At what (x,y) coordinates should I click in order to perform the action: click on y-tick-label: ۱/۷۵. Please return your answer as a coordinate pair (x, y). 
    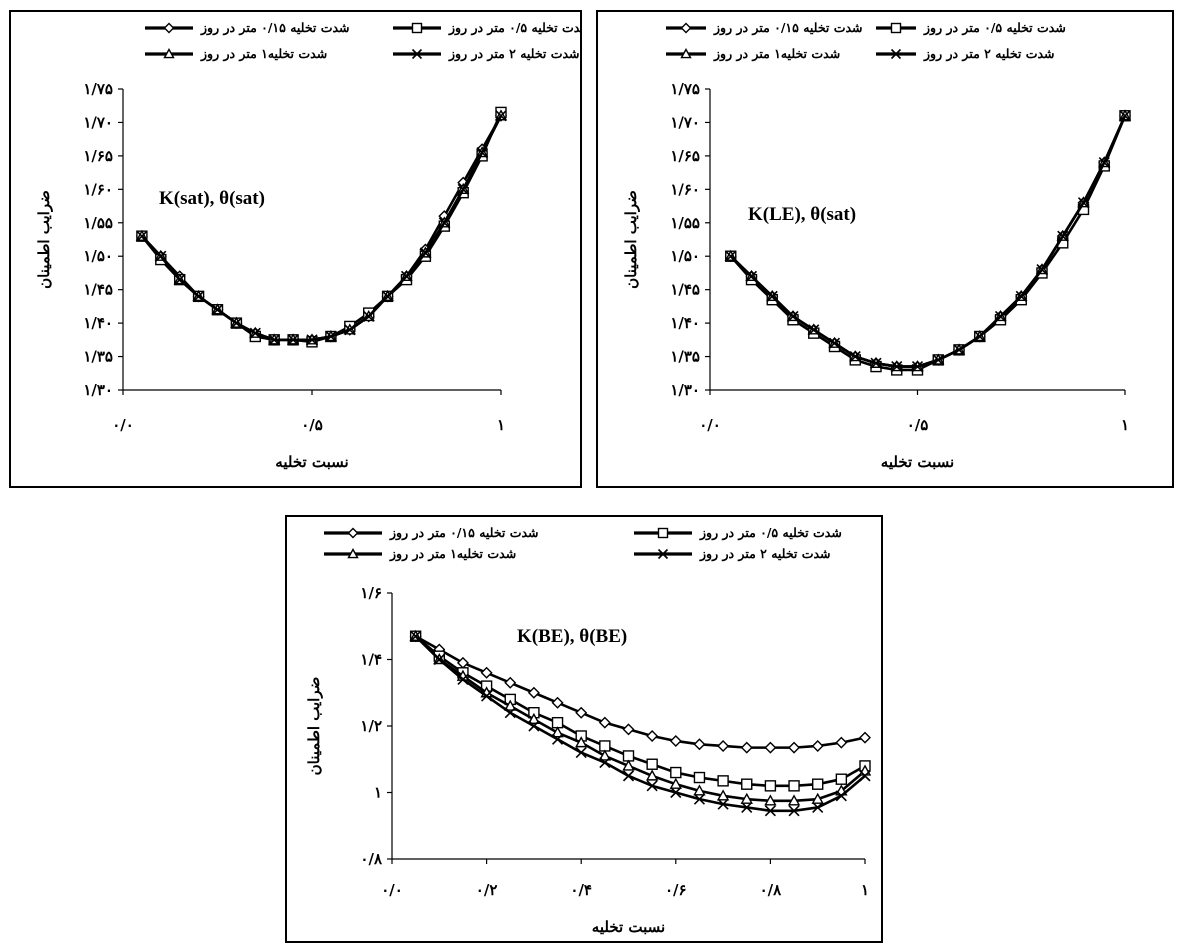
    Looking at the image, I should click on (685, 89).